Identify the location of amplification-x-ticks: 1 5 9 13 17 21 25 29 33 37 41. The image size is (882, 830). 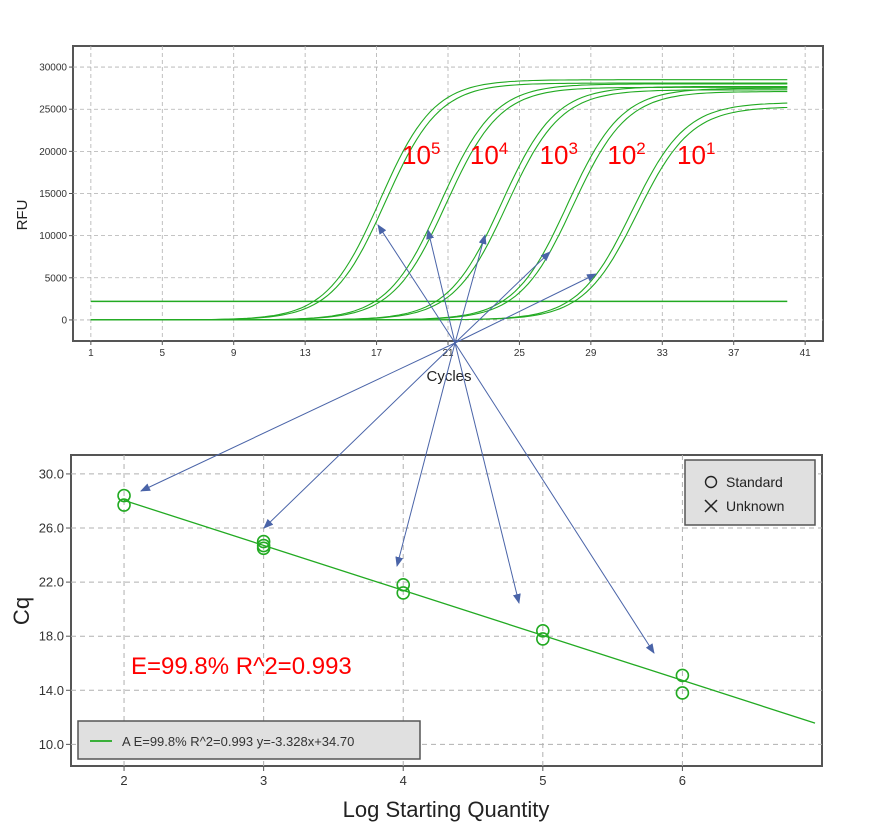
(449, 350).